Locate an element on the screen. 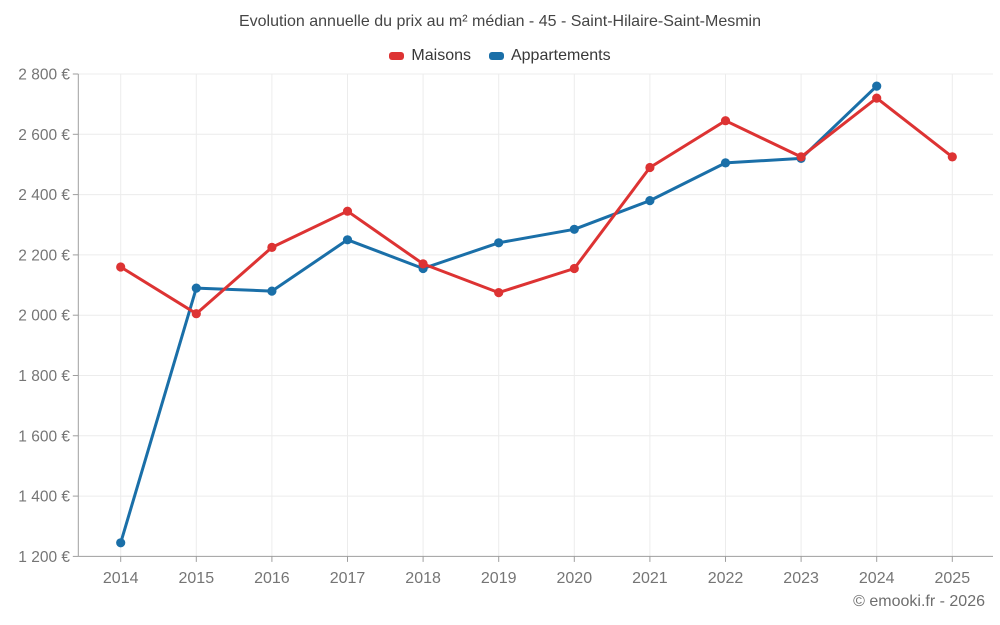 The height and width of the screenshot is (625, 1000). x-axis-label: 2023 is located at coordinates (801, 578).